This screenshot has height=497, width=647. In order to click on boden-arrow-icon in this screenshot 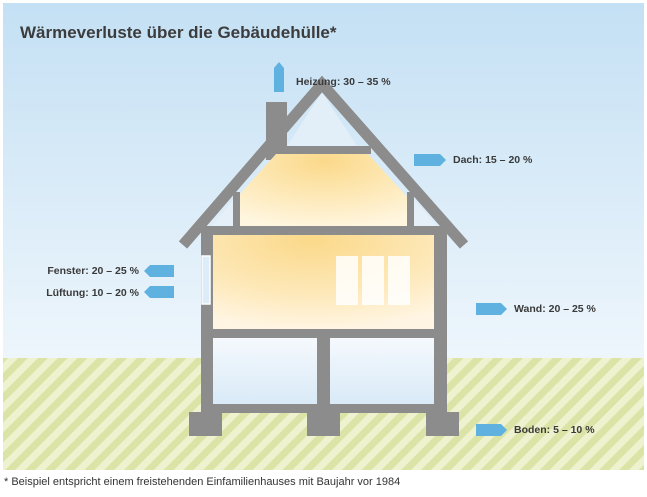, I will do `click(491, 430)`.